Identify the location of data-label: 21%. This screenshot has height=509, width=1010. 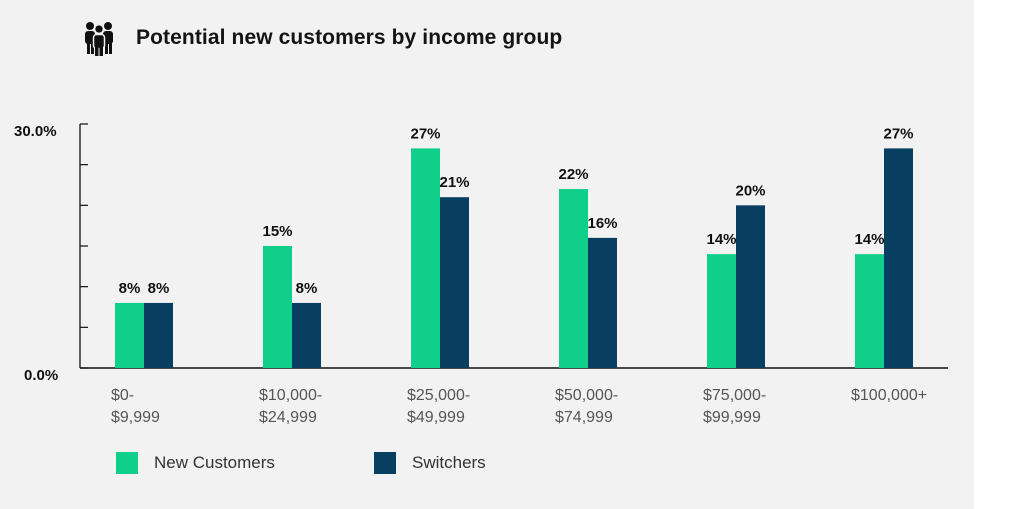
(454, 182).